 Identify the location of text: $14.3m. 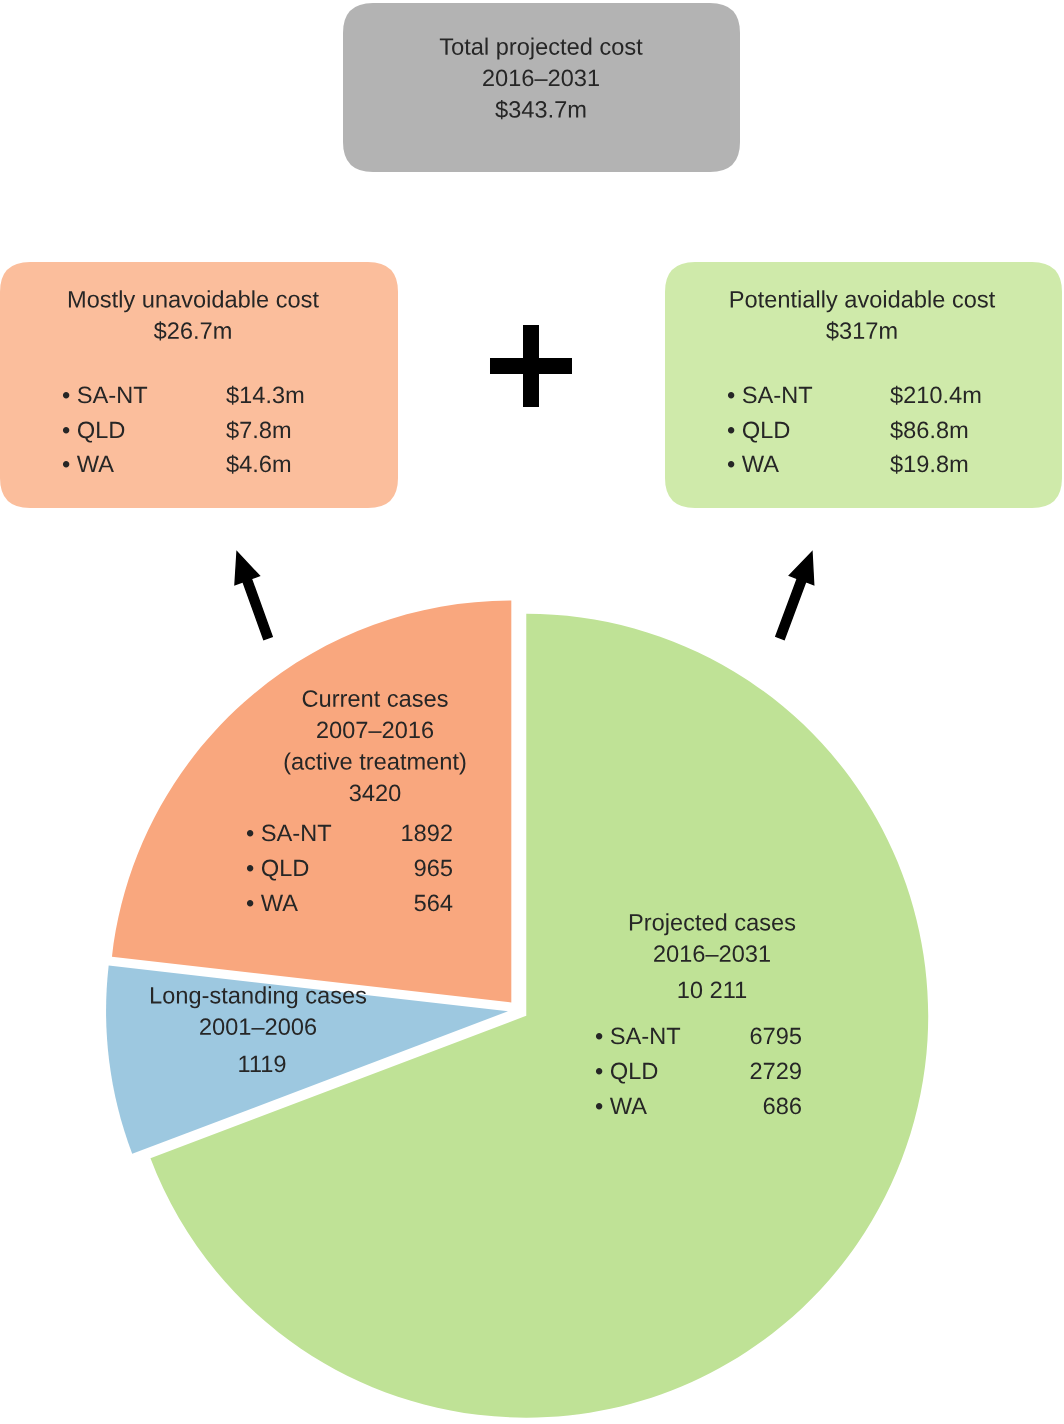
(265, 395).